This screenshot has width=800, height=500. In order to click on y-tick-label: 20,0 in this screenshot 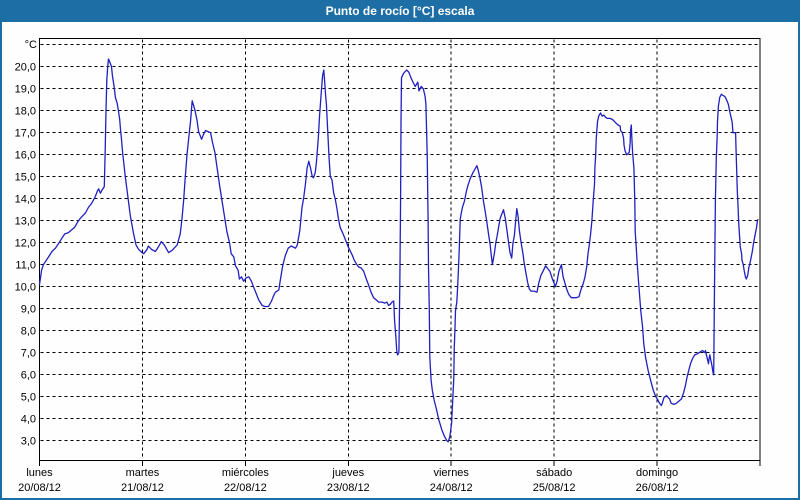, I will do `click(25, 68)`.